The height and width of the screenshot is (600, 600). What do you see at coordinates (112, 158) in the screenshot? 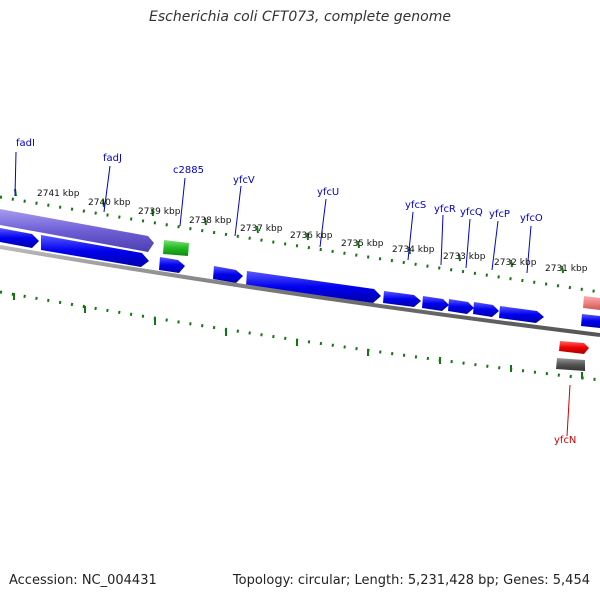
I see `gene-name: fadJ` at bounding box center [112, 158].